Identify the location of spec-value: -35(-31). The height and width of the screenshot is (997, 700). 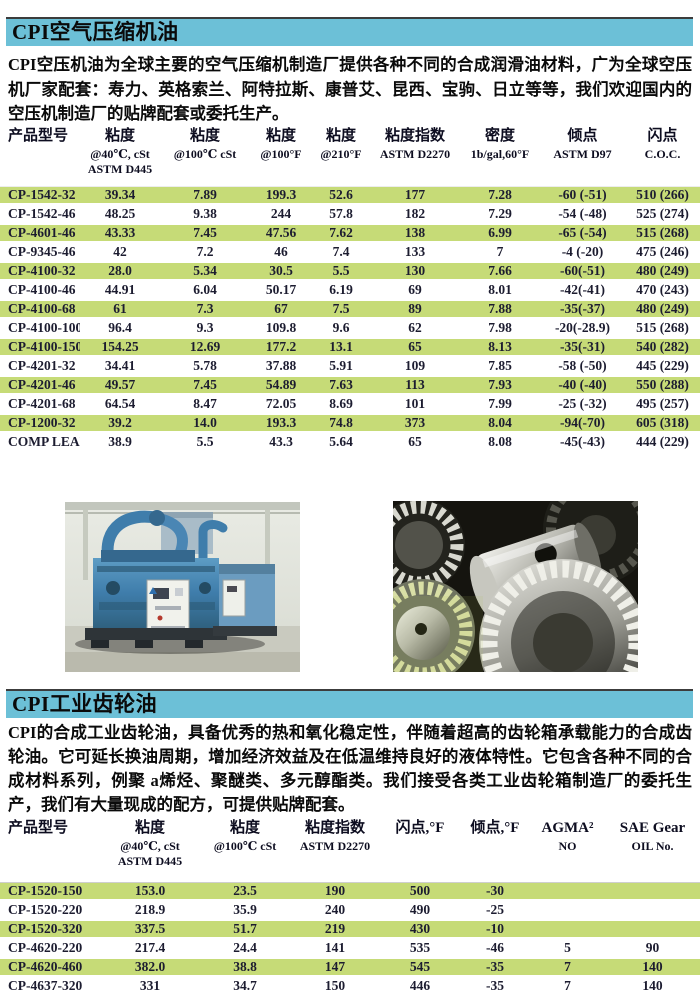
(582, 347).